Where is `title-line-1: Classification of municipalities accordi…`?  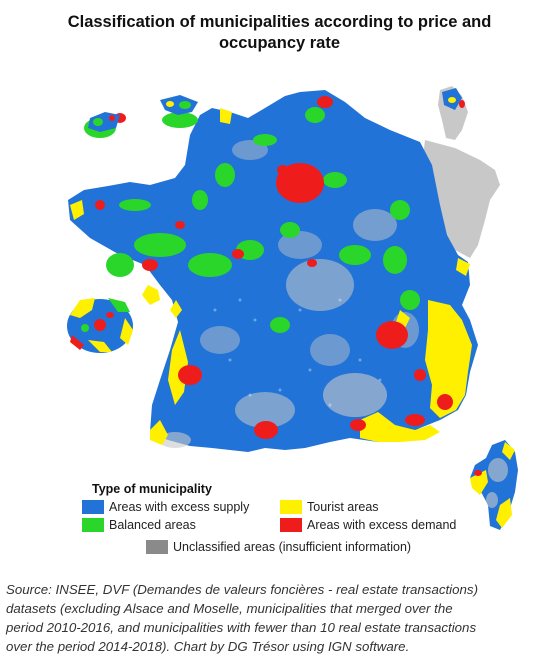
title-line-1: Classification of municipalities accordi… is located at coordinates (279, 22).